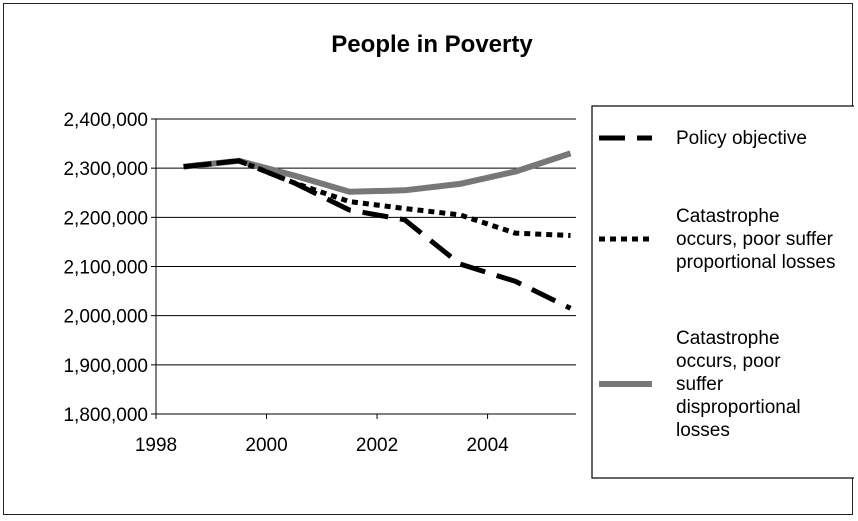 Image resolution: width=858 pixels, height=521 pixels. What do you see at coordinates (105, 268) in the screenshot?
I see `y-tick-label: 2,100,000` at bounding box center [105, 268].